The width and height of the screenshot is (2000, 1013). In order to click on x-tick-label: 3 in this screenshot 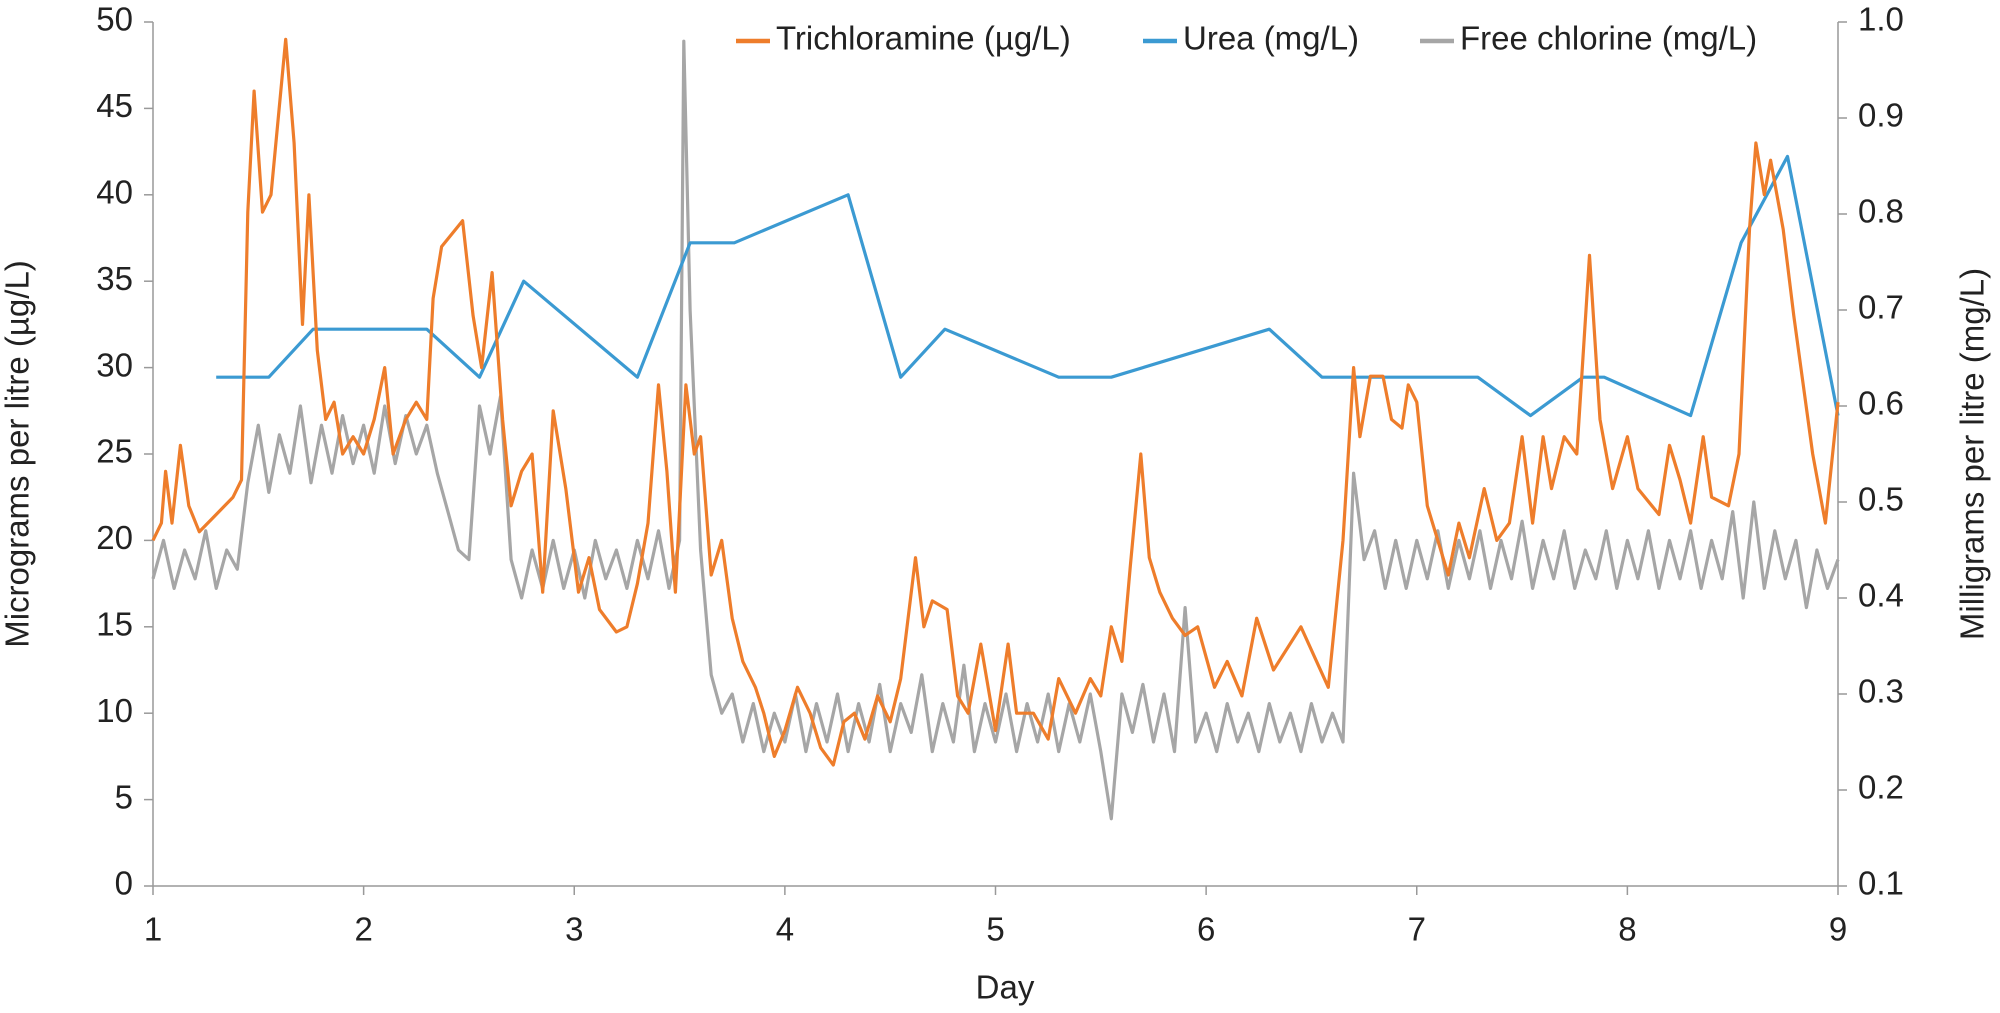, I will do `click(574, 929)`.